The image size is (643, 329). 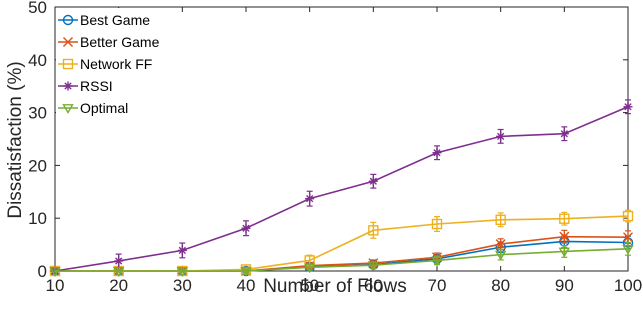 I want to click on legend-item: Network FF, so click(x=105, y=64).